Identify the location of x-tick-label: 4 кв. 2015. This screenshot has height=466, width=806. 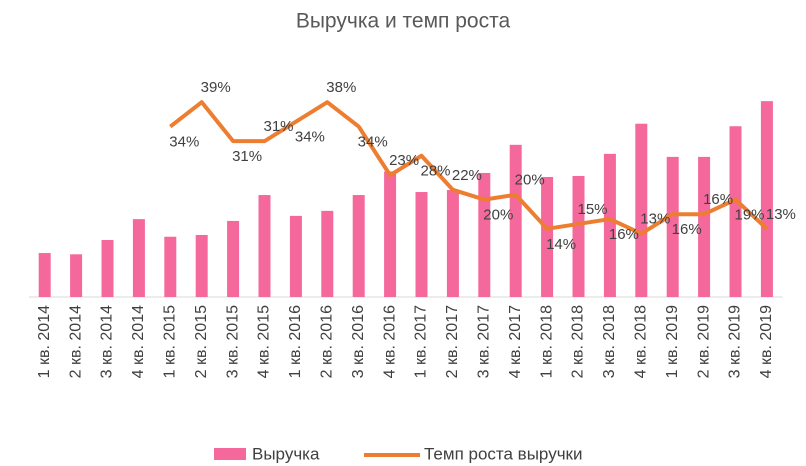
(264, 341).